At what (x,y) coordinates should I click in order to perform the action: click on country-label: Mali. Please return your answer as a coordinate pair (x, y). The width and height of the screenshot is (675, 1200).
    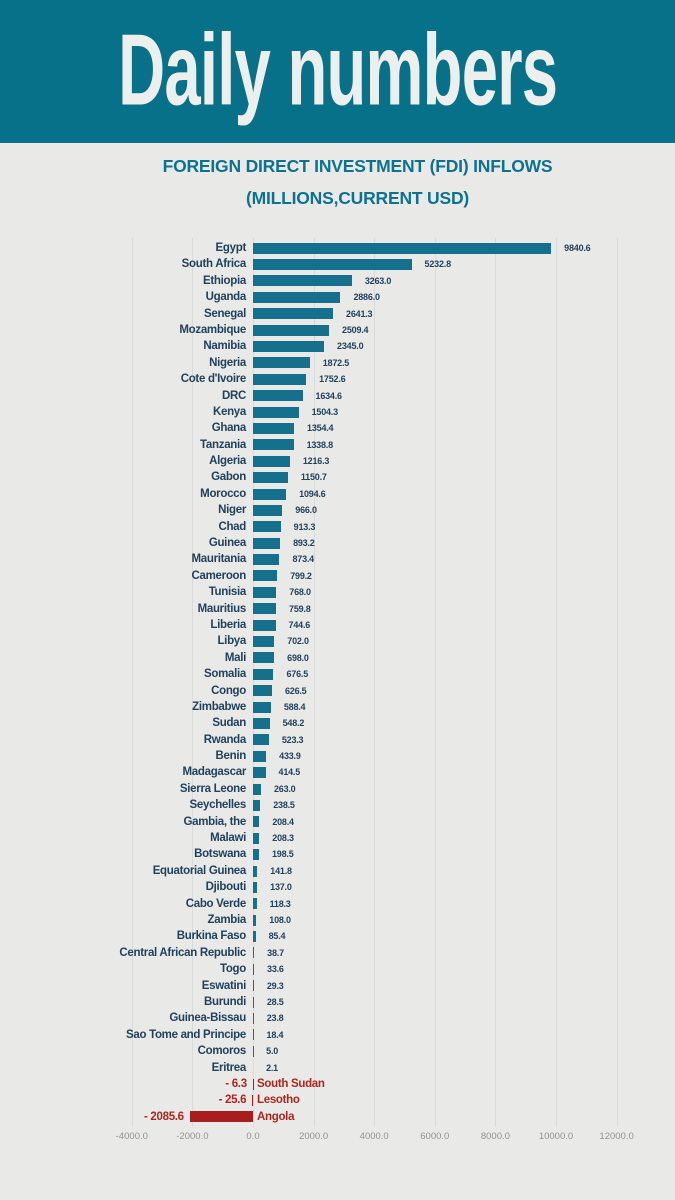
    Looking at the image, I should click on (235, 657).